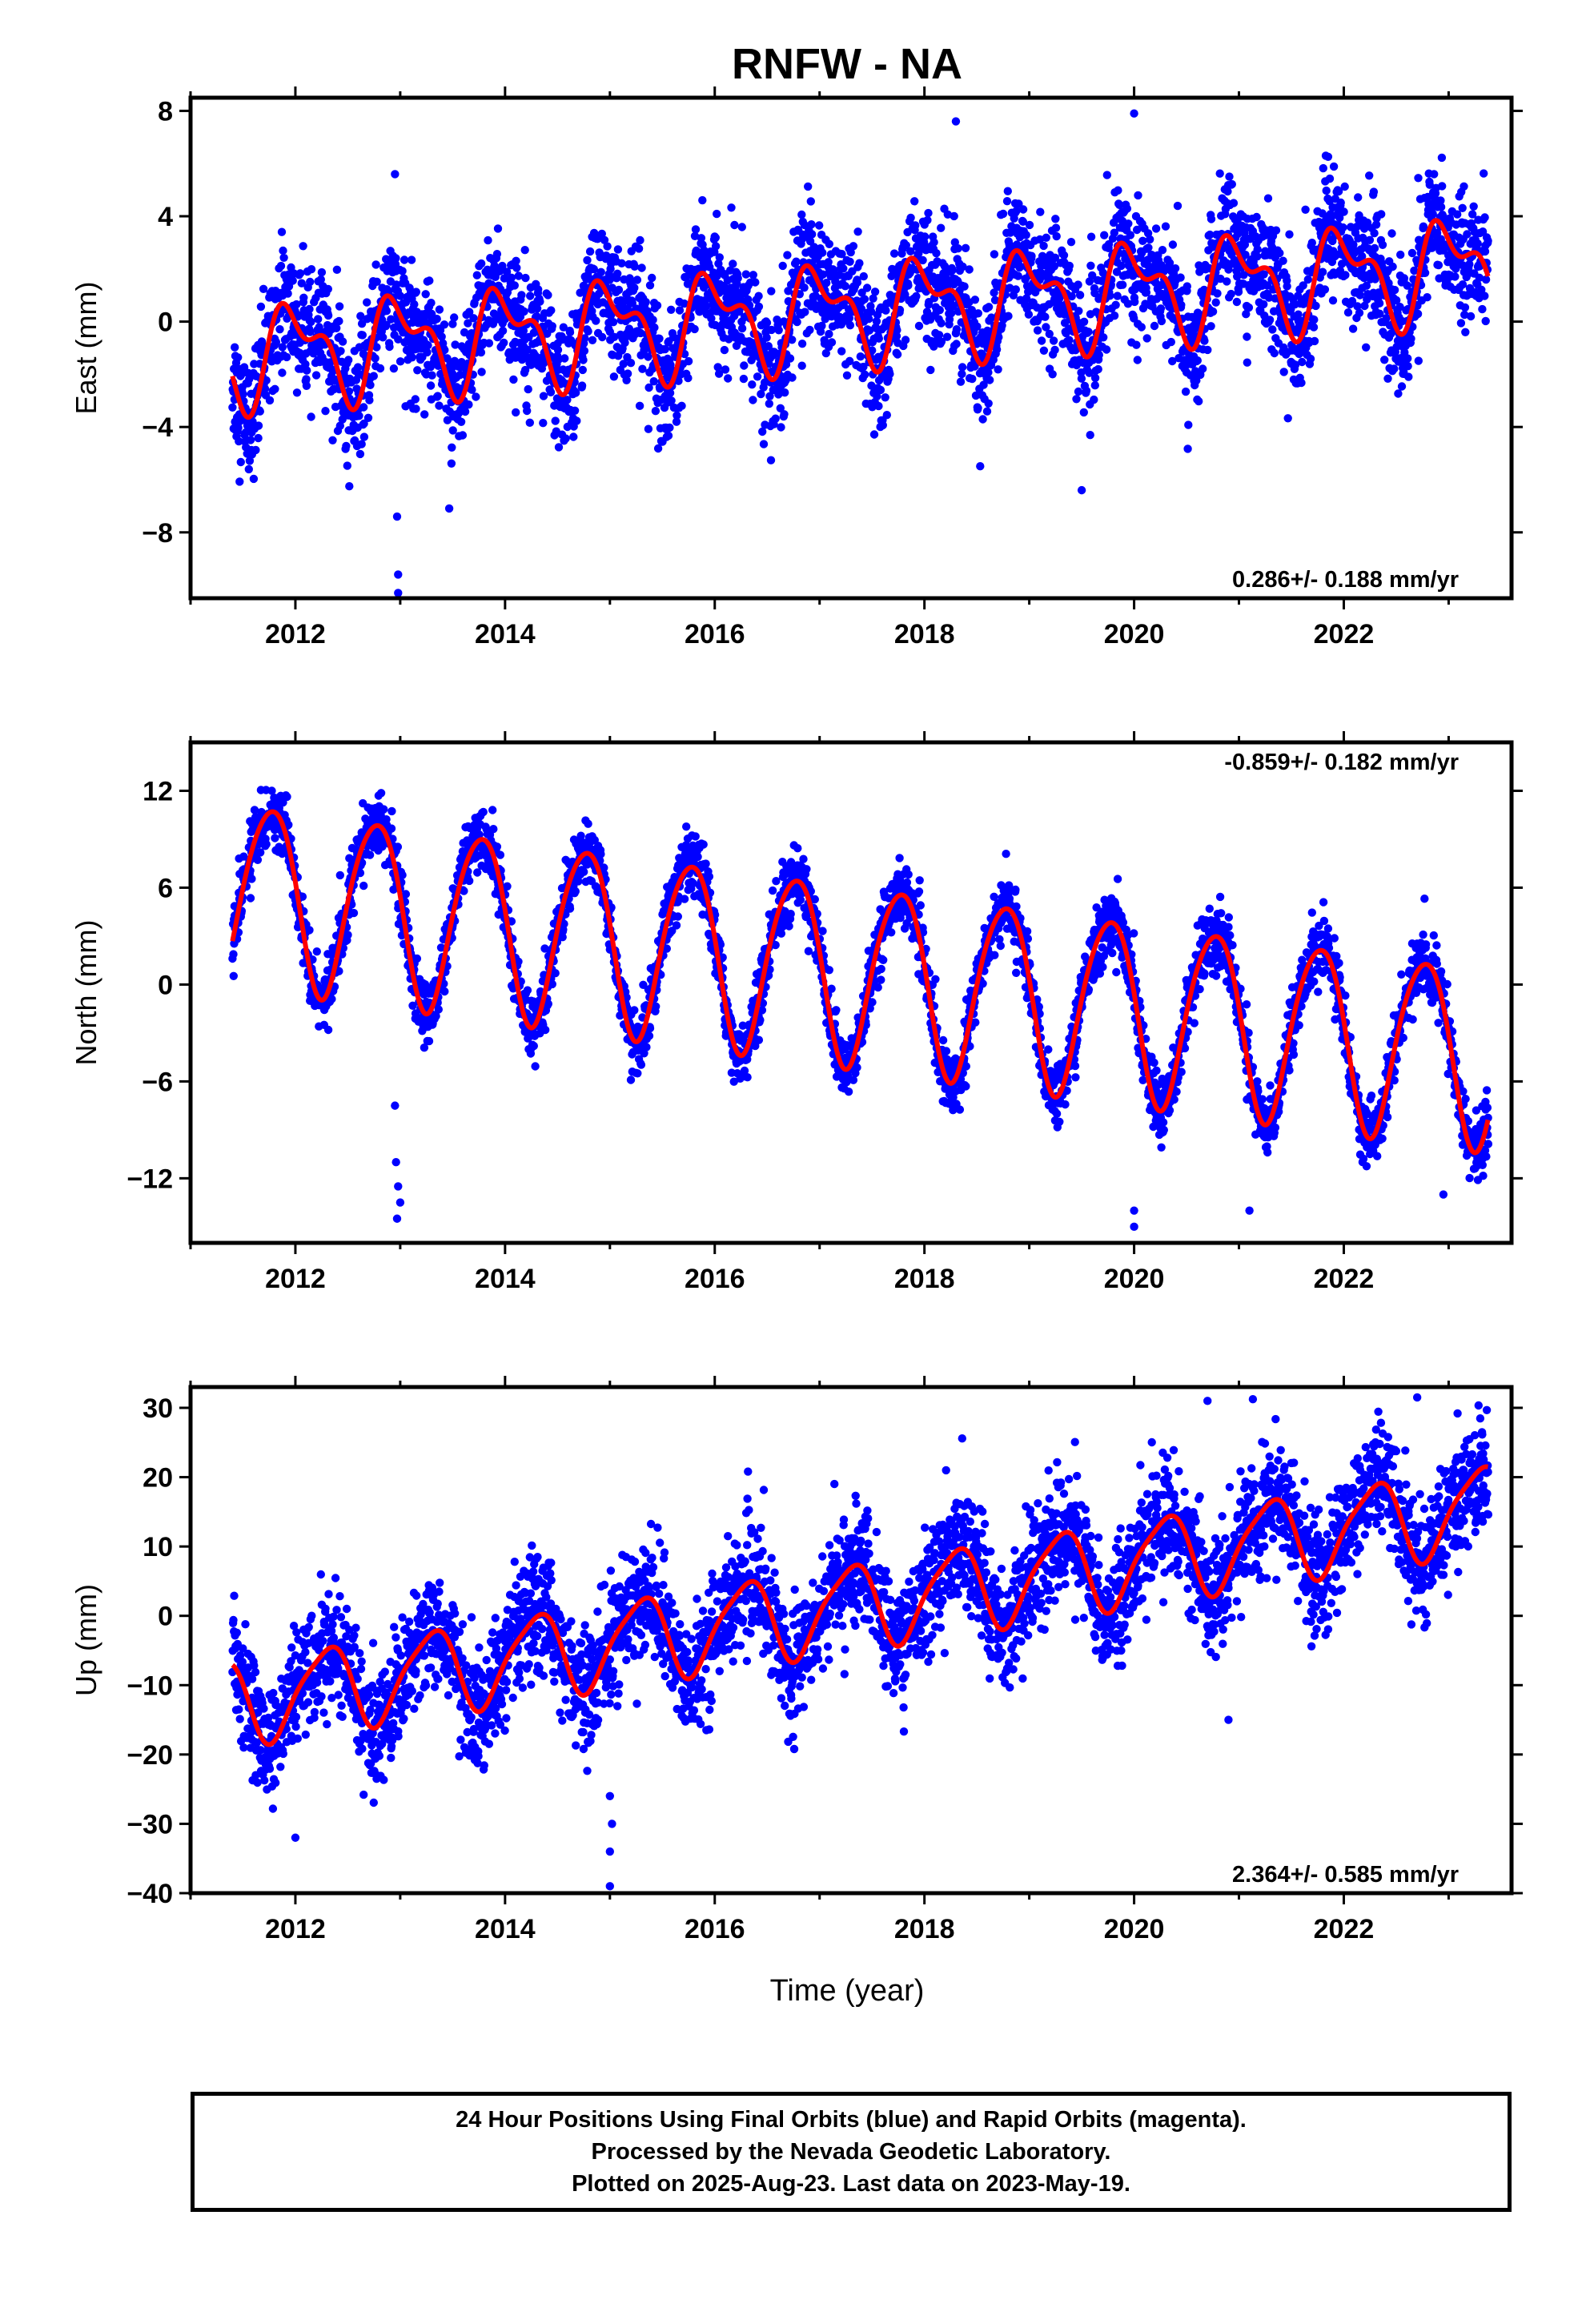 Image resolution: width=1582 pixels, height=2324 pixels. What do you see at coordinates (165, 217) in the screenshot?
I see `y-tick-label: 4` at bounding box center [165, 217].